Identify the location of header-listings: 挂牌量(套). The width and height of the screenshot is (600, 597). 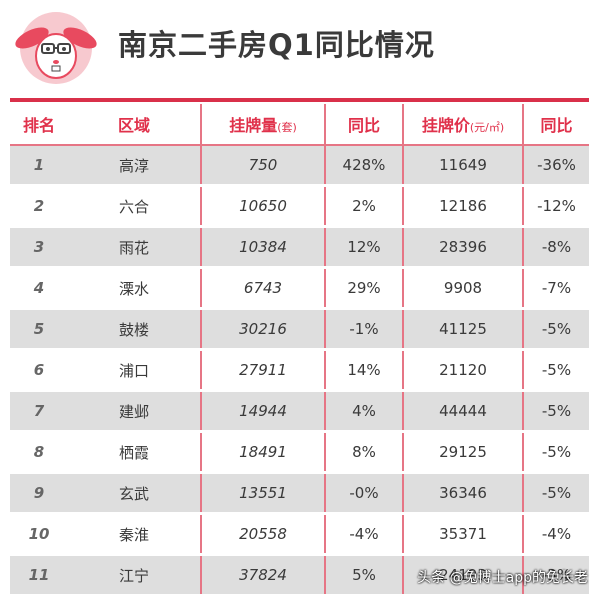
(262, 125).